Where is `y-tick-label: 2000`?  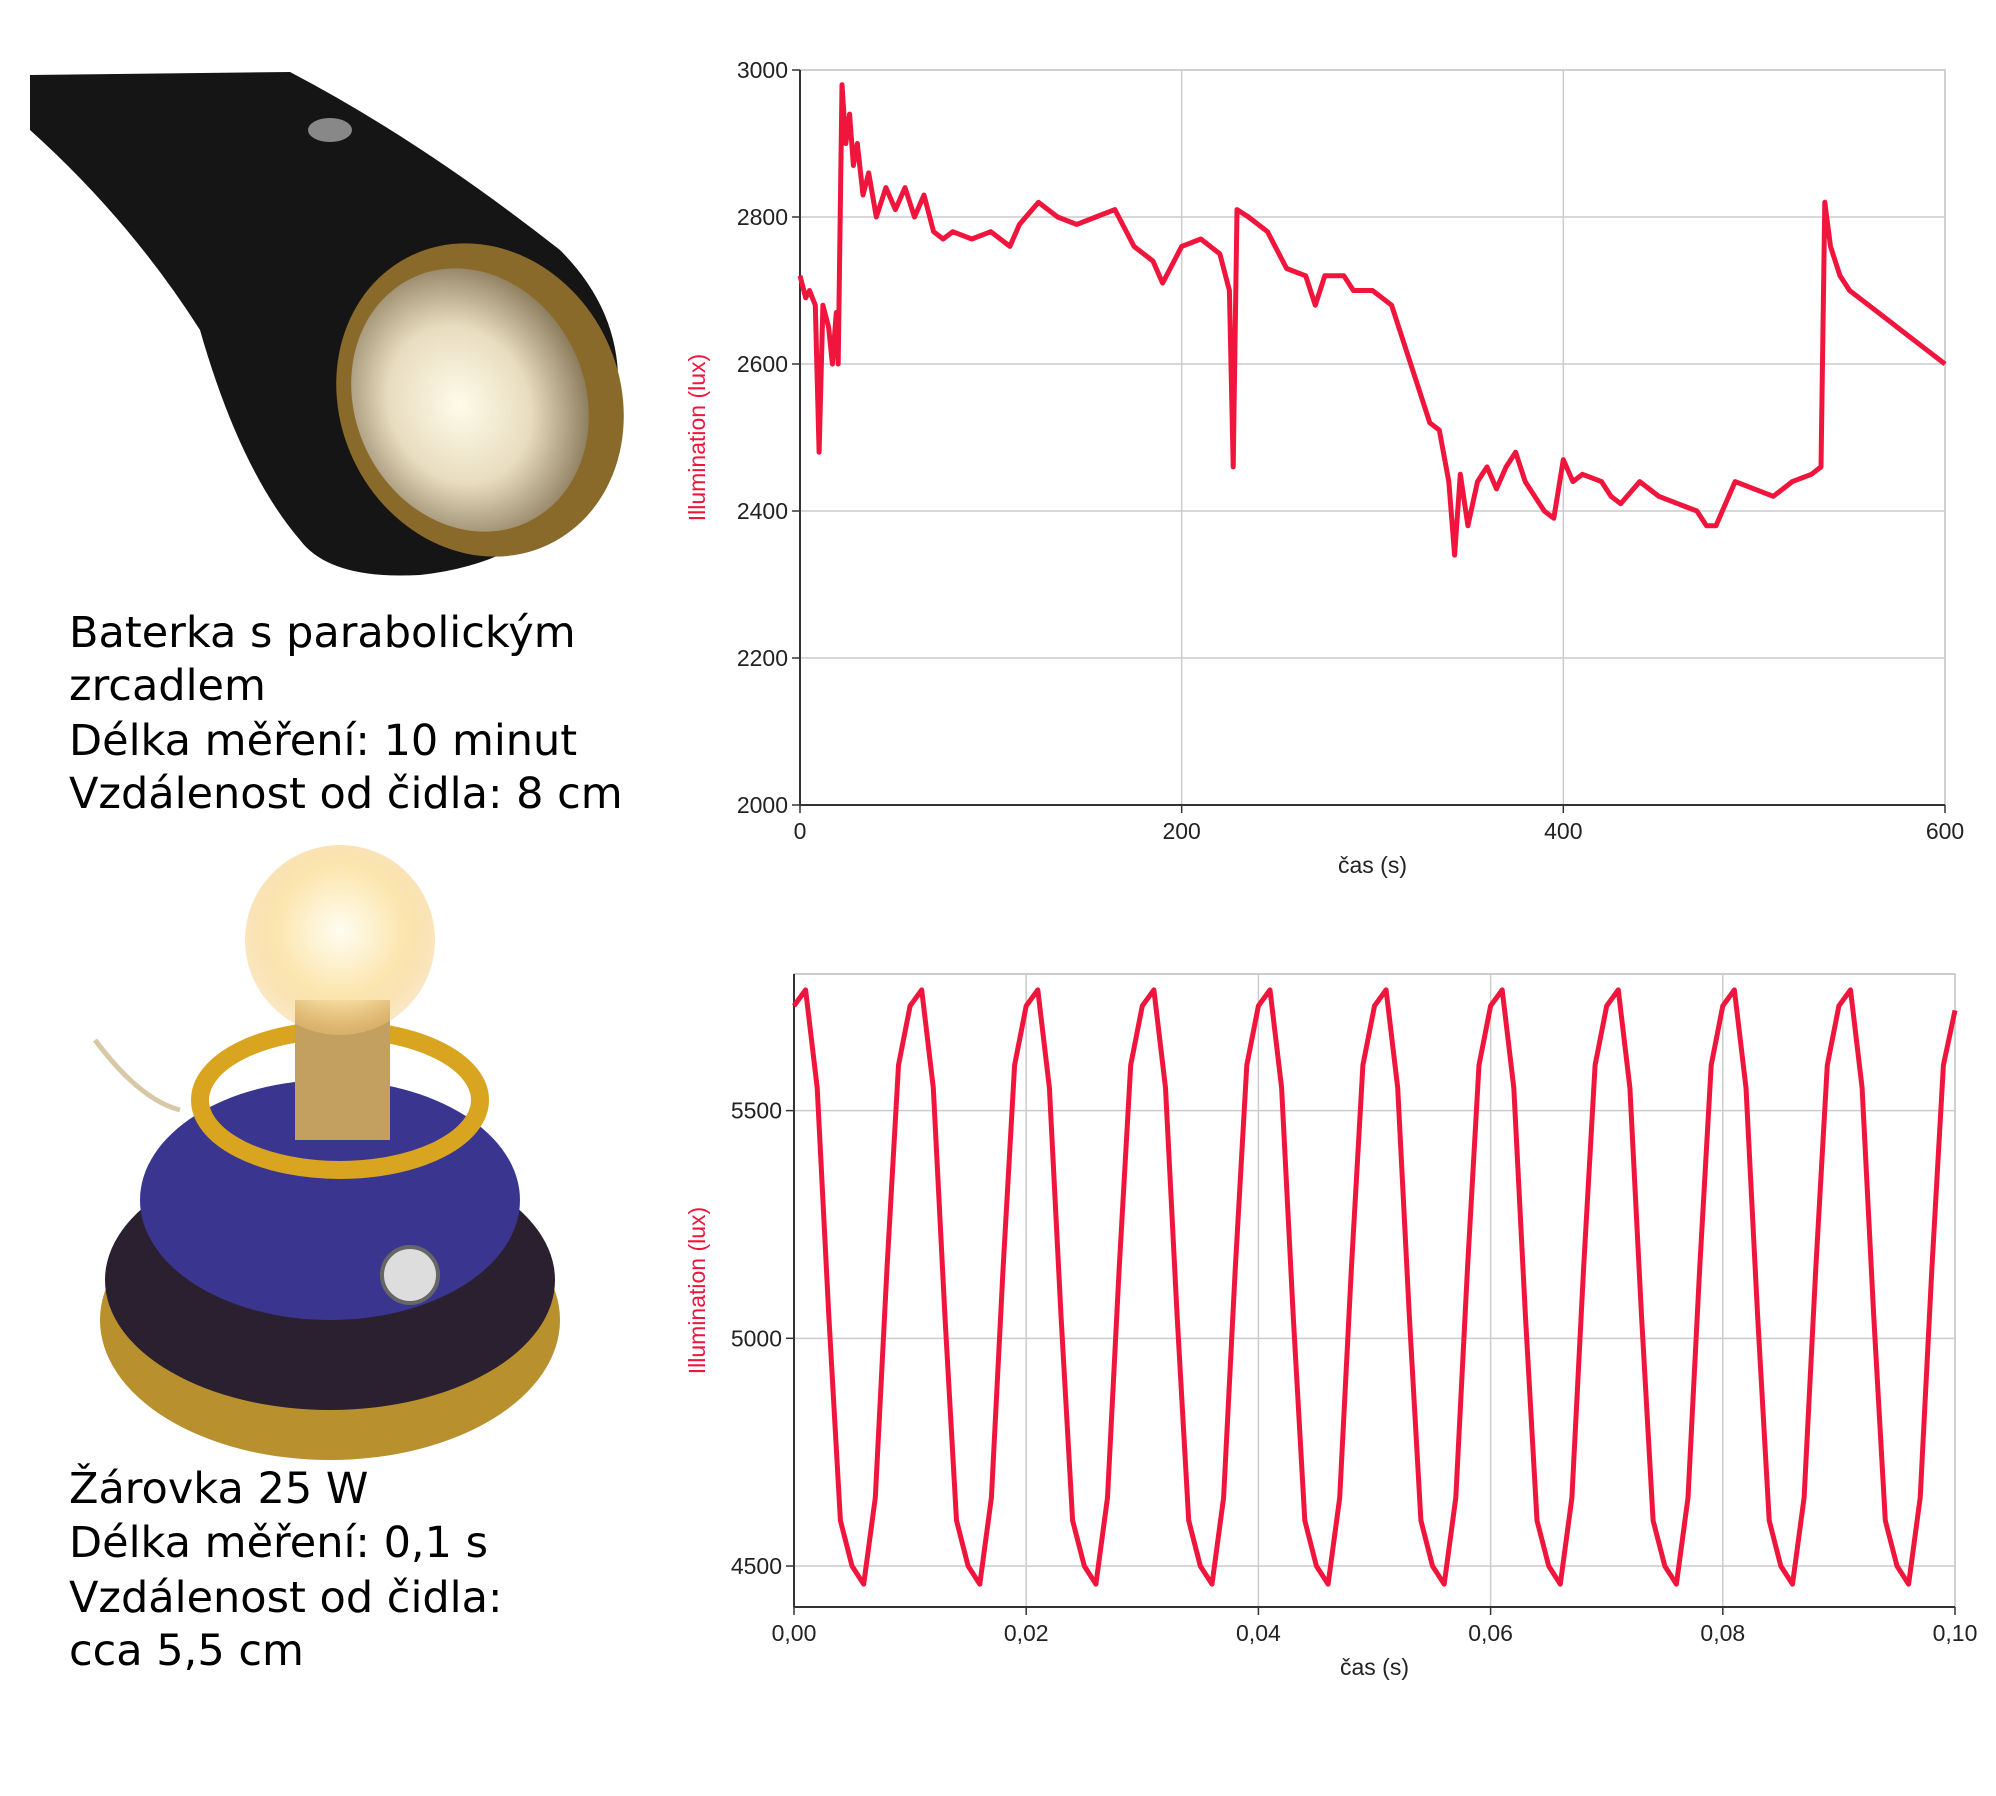
y-tick-label: 2000 is located at coordinates (762, 805).